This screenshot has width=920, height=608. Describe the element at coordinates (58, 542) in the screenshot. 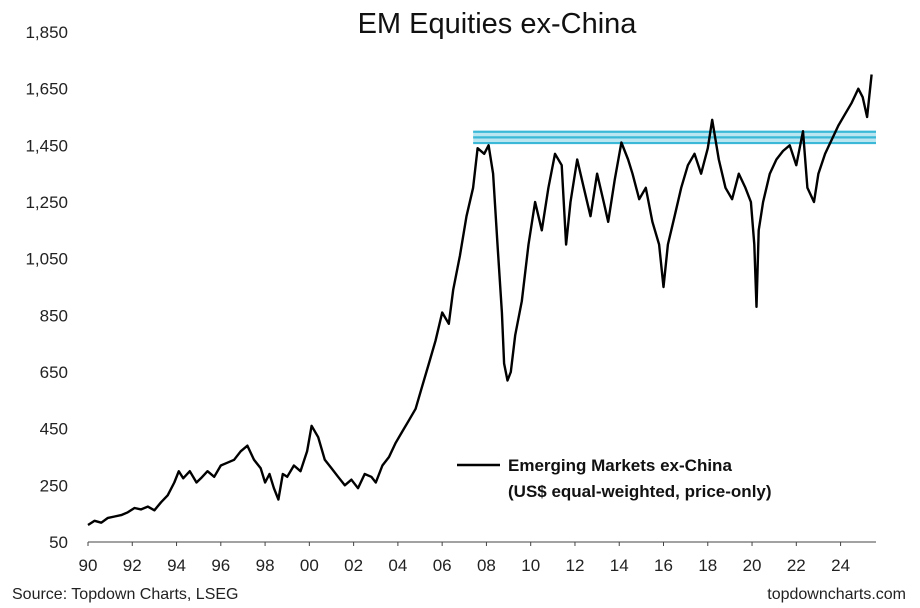

I see `y-tick-label: 50` at that location.